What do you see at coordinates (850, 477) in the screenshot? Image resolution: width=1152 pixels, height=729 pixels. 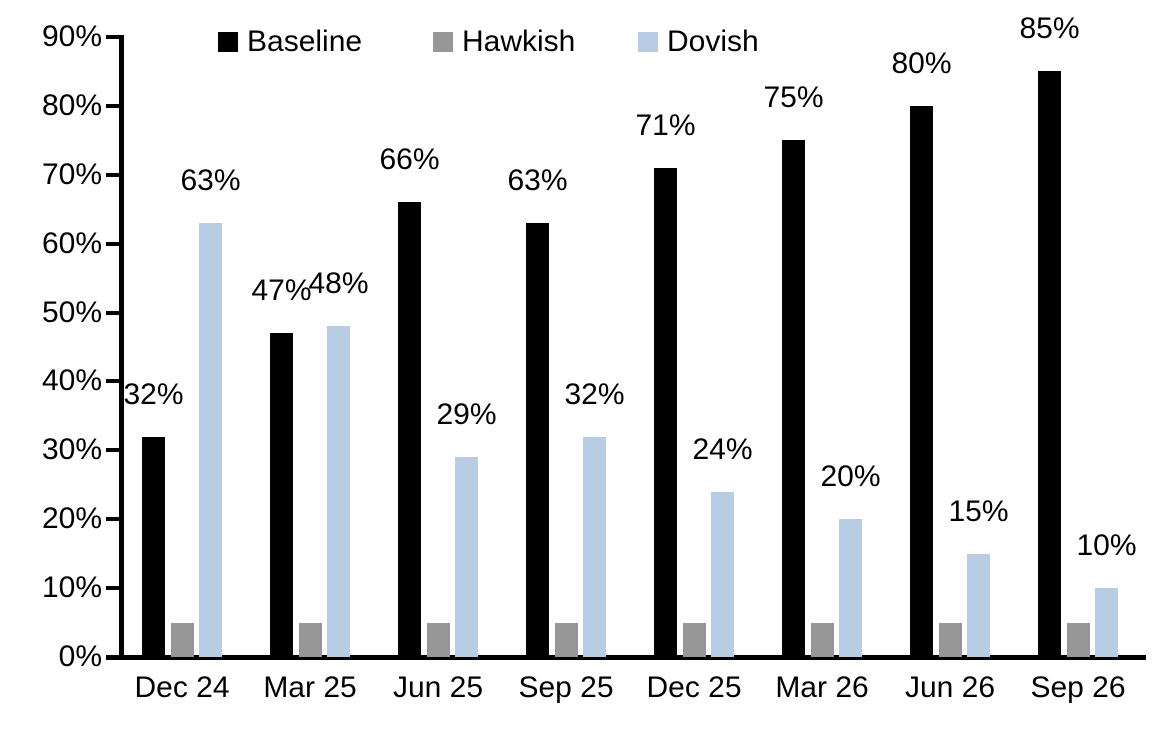 I see `data-label-dovish: 20%` at bounding box center [850, 477].